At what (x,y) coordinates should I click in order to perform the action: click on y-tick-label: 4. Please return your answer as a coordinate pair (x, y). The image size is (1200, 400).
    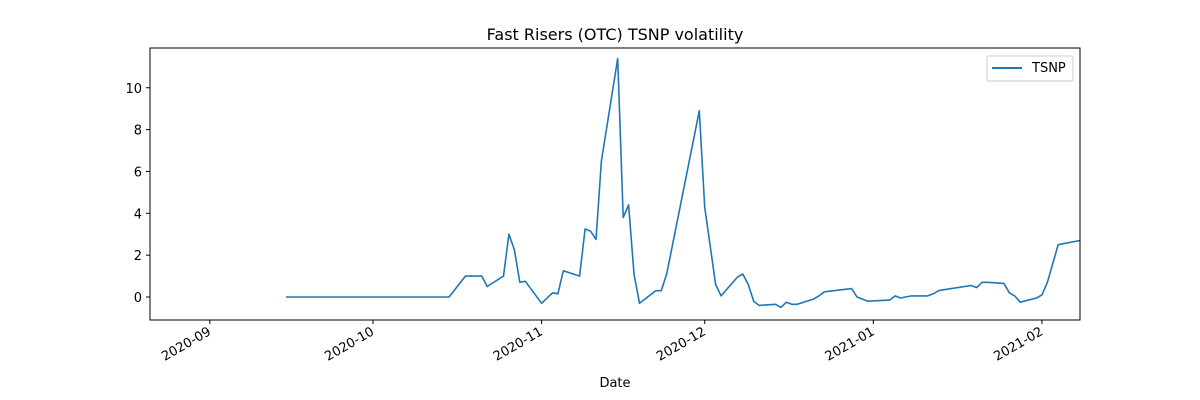
    Looking at the image, I should click on (138, 214).